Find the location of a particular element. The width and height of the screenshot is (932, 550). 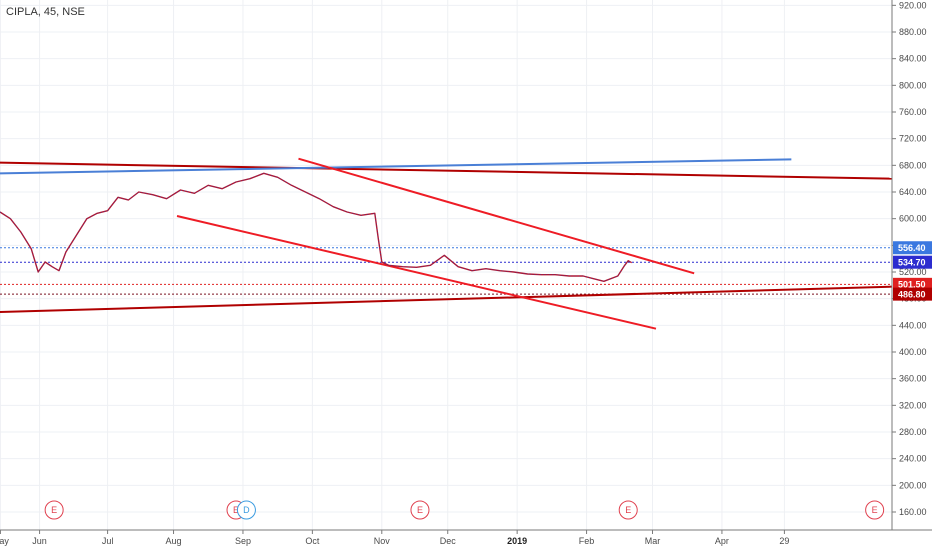

x-tick-label: May is located at coordinates (4, 541).